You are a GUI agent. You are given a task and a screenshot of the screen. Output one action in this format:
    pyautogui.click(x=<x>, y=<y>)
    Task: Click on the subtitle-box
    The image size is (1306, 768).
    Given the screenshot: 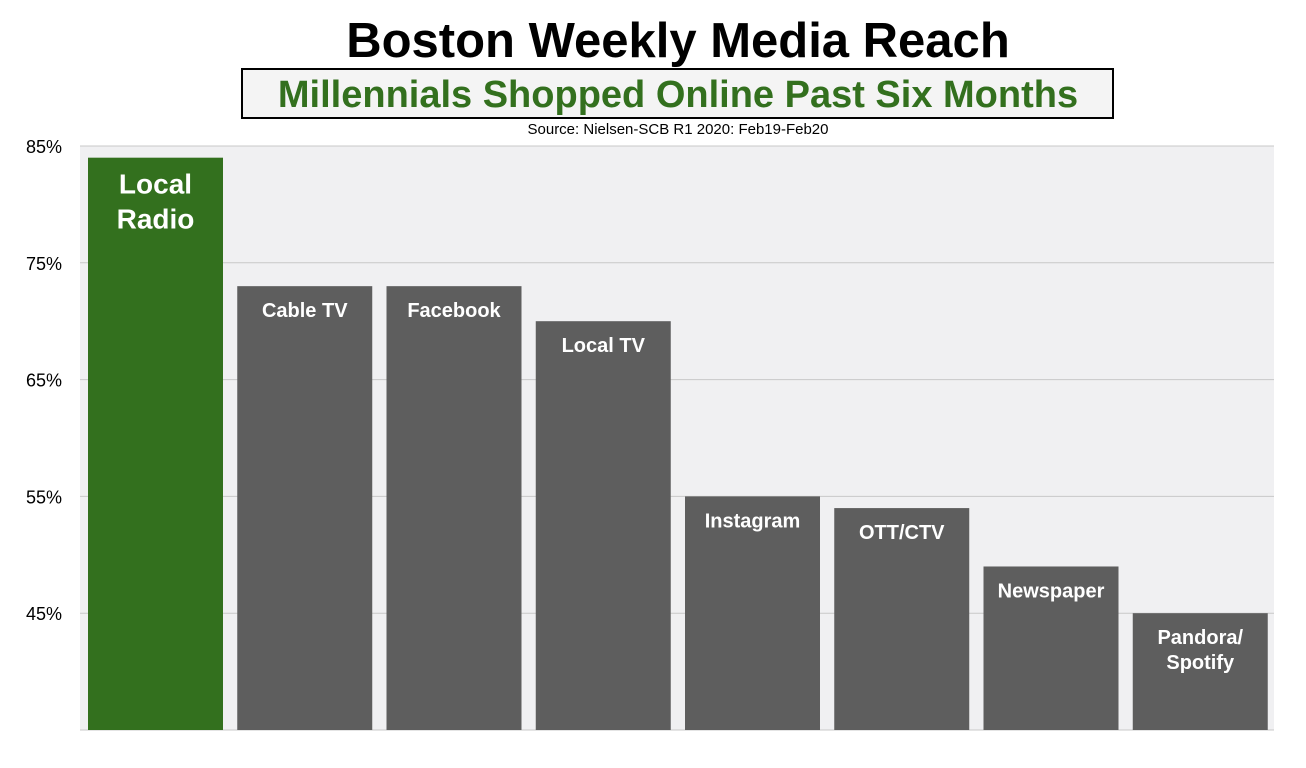 What is the action you would take?
    pyautogui.click(x=677, y=93)
    